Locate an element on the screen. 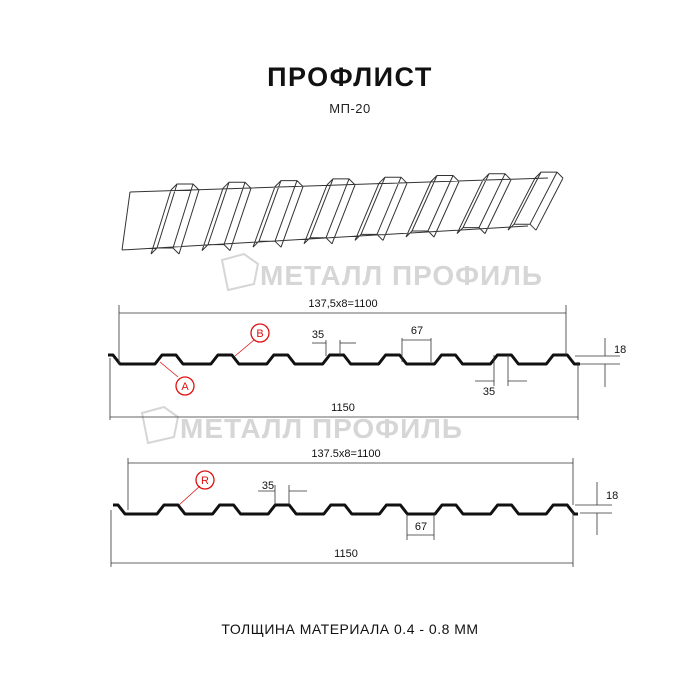 The height and width of the screenshot is (700, 700). profile-diagram-2: R 137.5x8=1100 1150 35 67 18 is located at coordinates (364, 507).